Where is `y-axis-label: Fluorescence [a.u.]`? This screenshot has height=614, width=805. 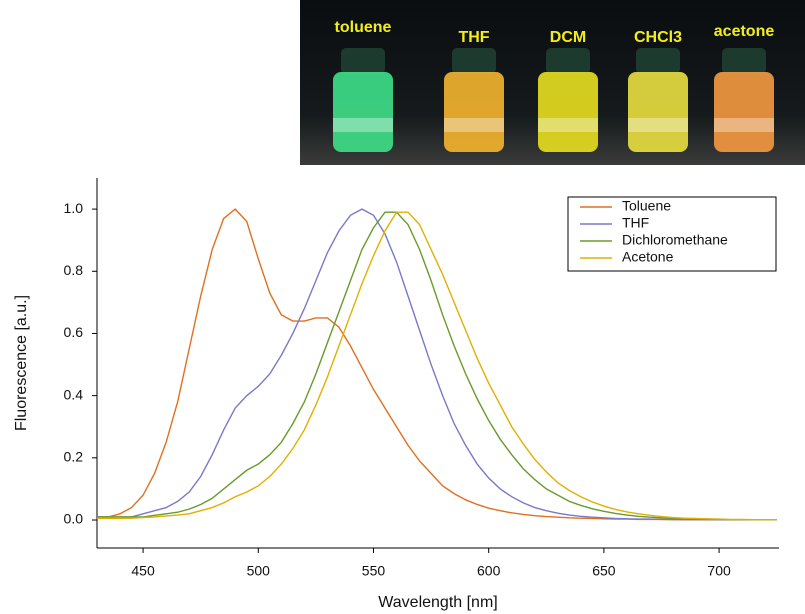 y-axis-label: Fluorescence [a.u.] is located at coordinates (21, 363).